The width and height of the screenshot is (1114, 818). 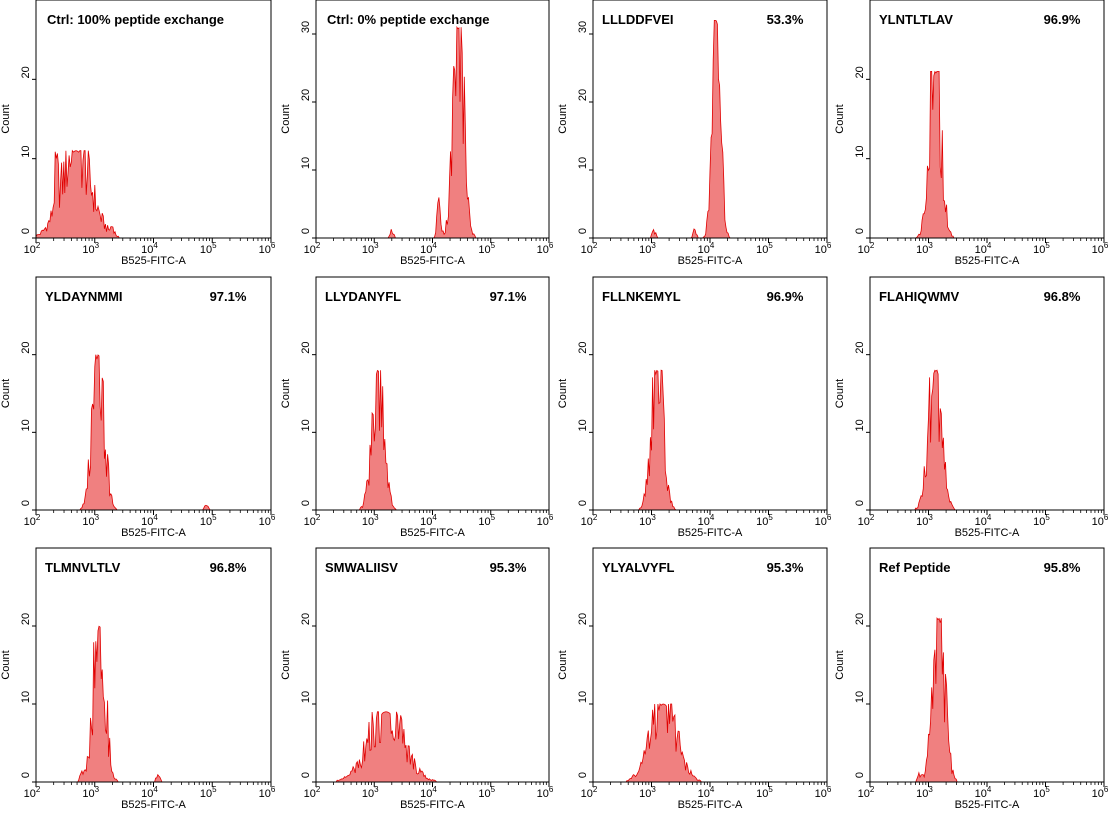 I want to click on panel-title: LLLDDFVEI, so click(x=638, y=19).